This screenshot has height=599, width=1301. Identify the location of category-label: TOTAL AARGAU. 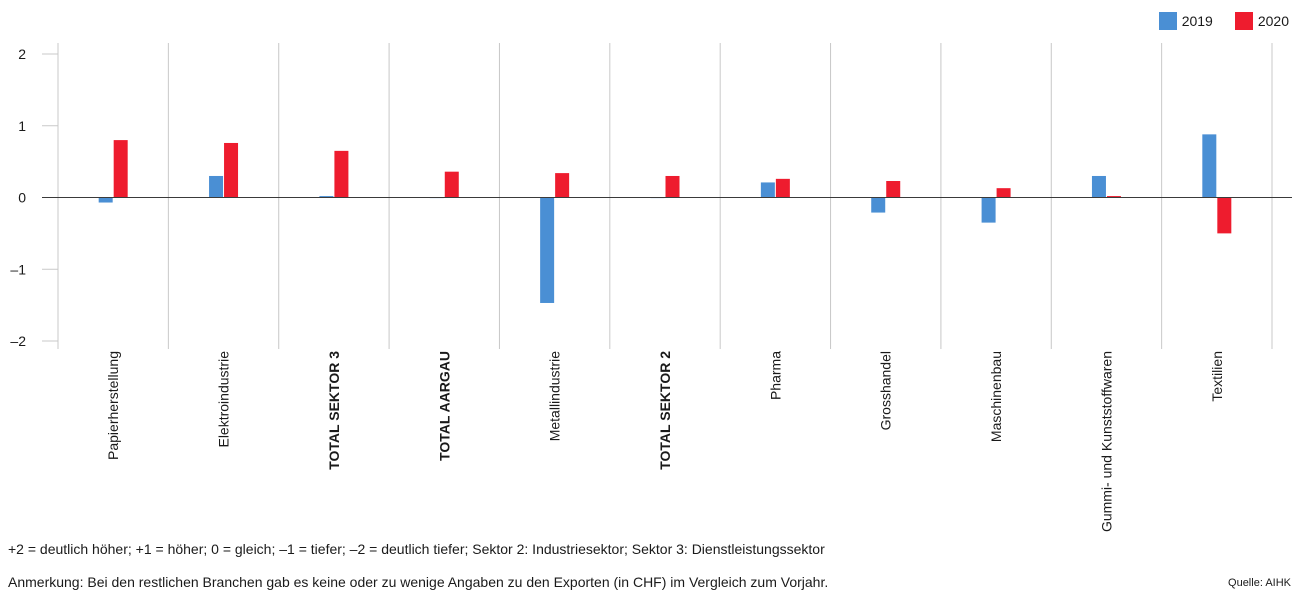
(444, 406).